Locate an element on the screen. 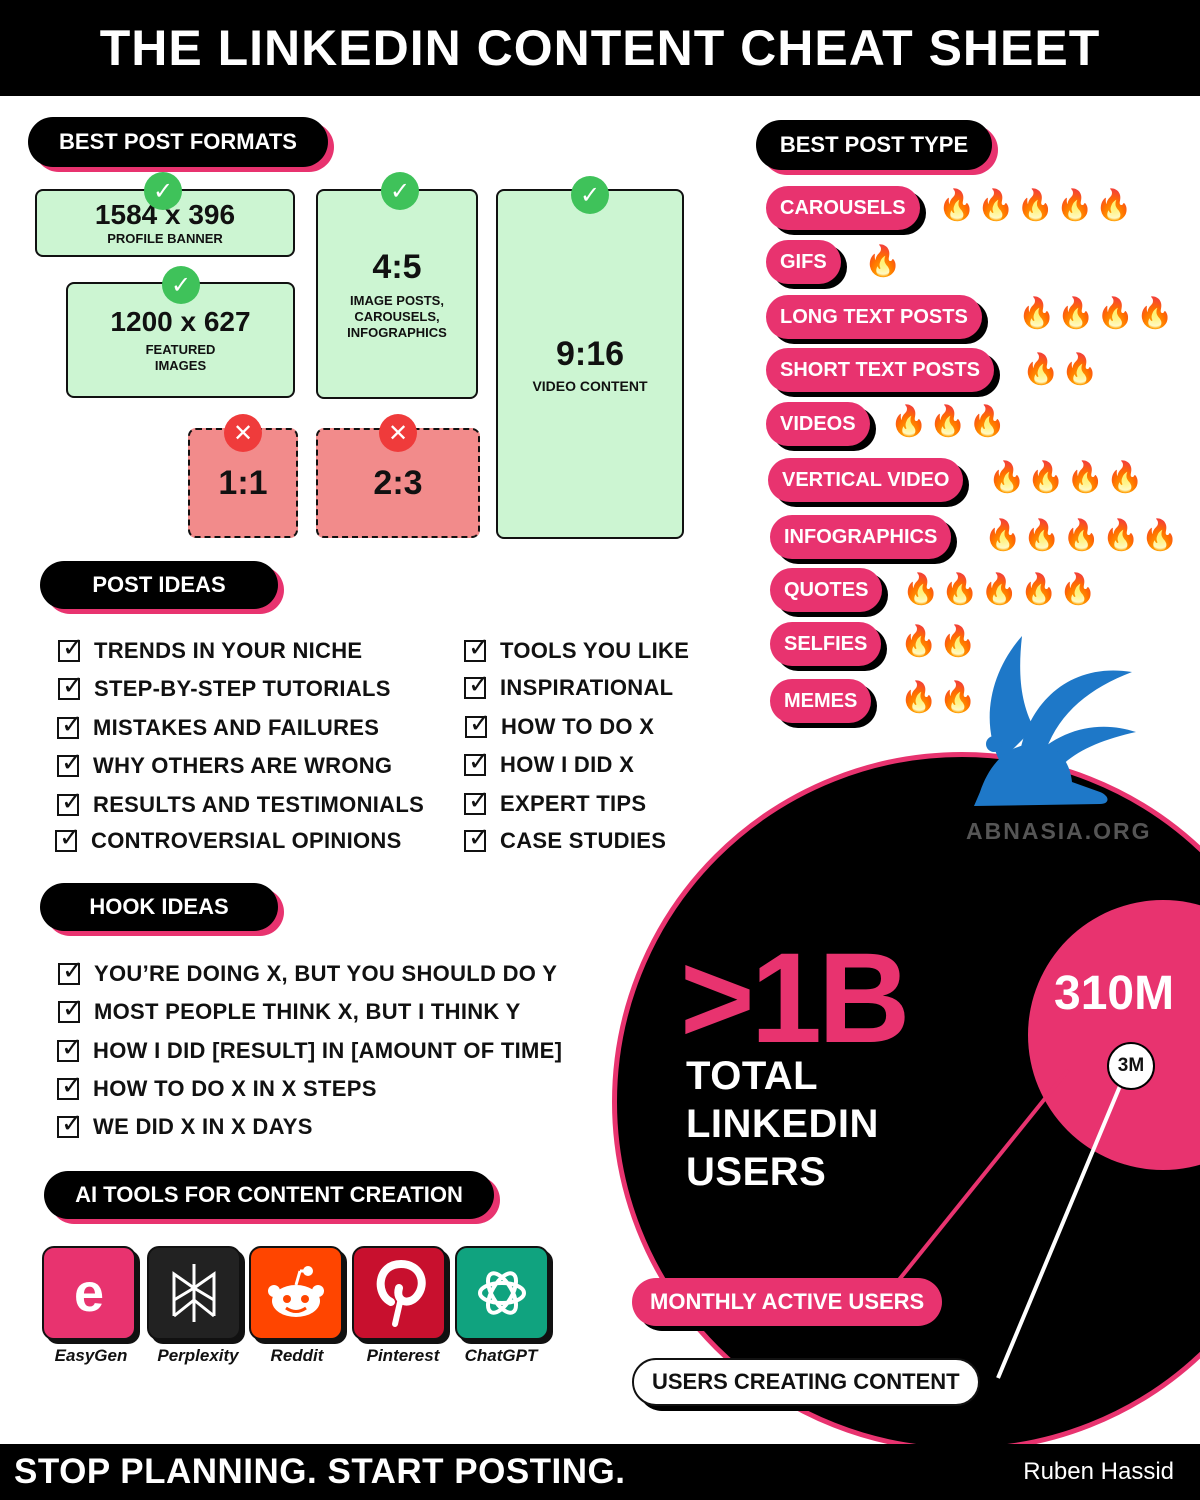 This screenshot has height=1500, width=1200. tool-name: Pinterest is located at coordinates (403, 1355).